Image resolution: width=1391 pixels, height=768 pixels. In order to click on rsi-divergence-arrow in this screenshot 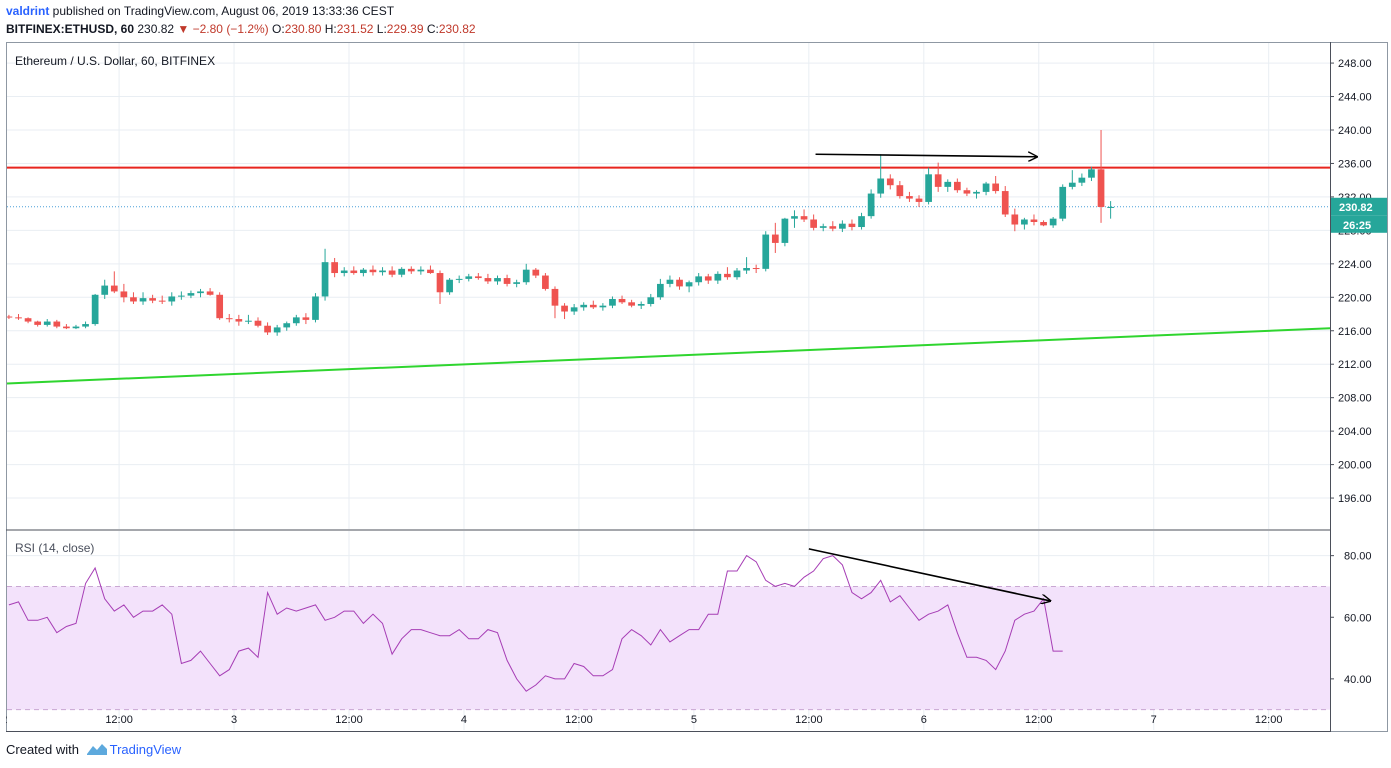, I will do `click(929, 574)`.